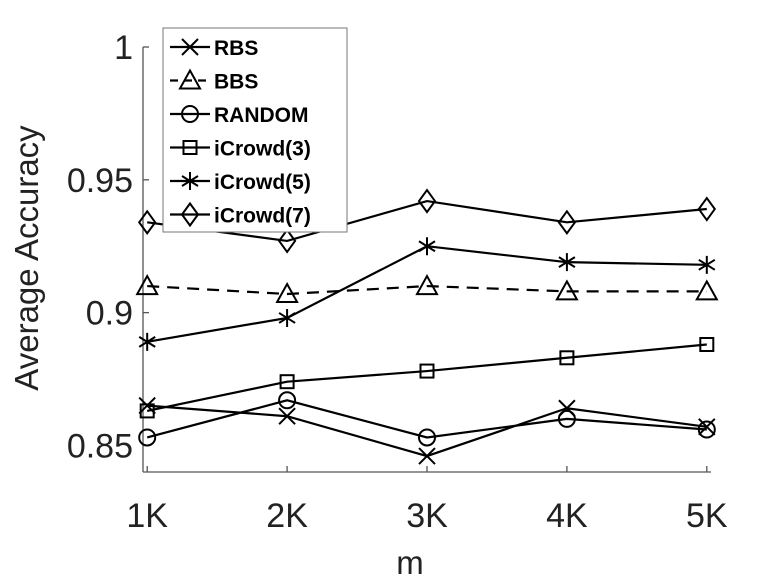 The height and width of the screenshot is (584, 778). What do you see at coordinates (123, 48) in the screenshot?
I see `y-tick-label: 1` at bounding box center [123, 48].